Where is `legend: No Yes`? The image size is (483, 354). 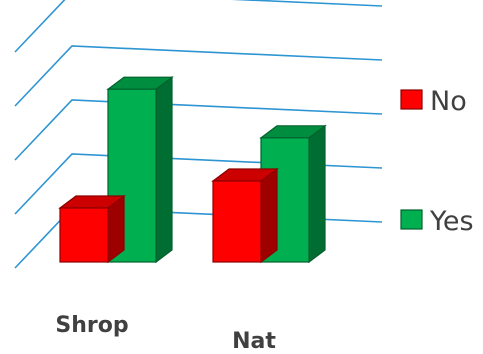 legend: No Yes is located at coordinates (437, 161).